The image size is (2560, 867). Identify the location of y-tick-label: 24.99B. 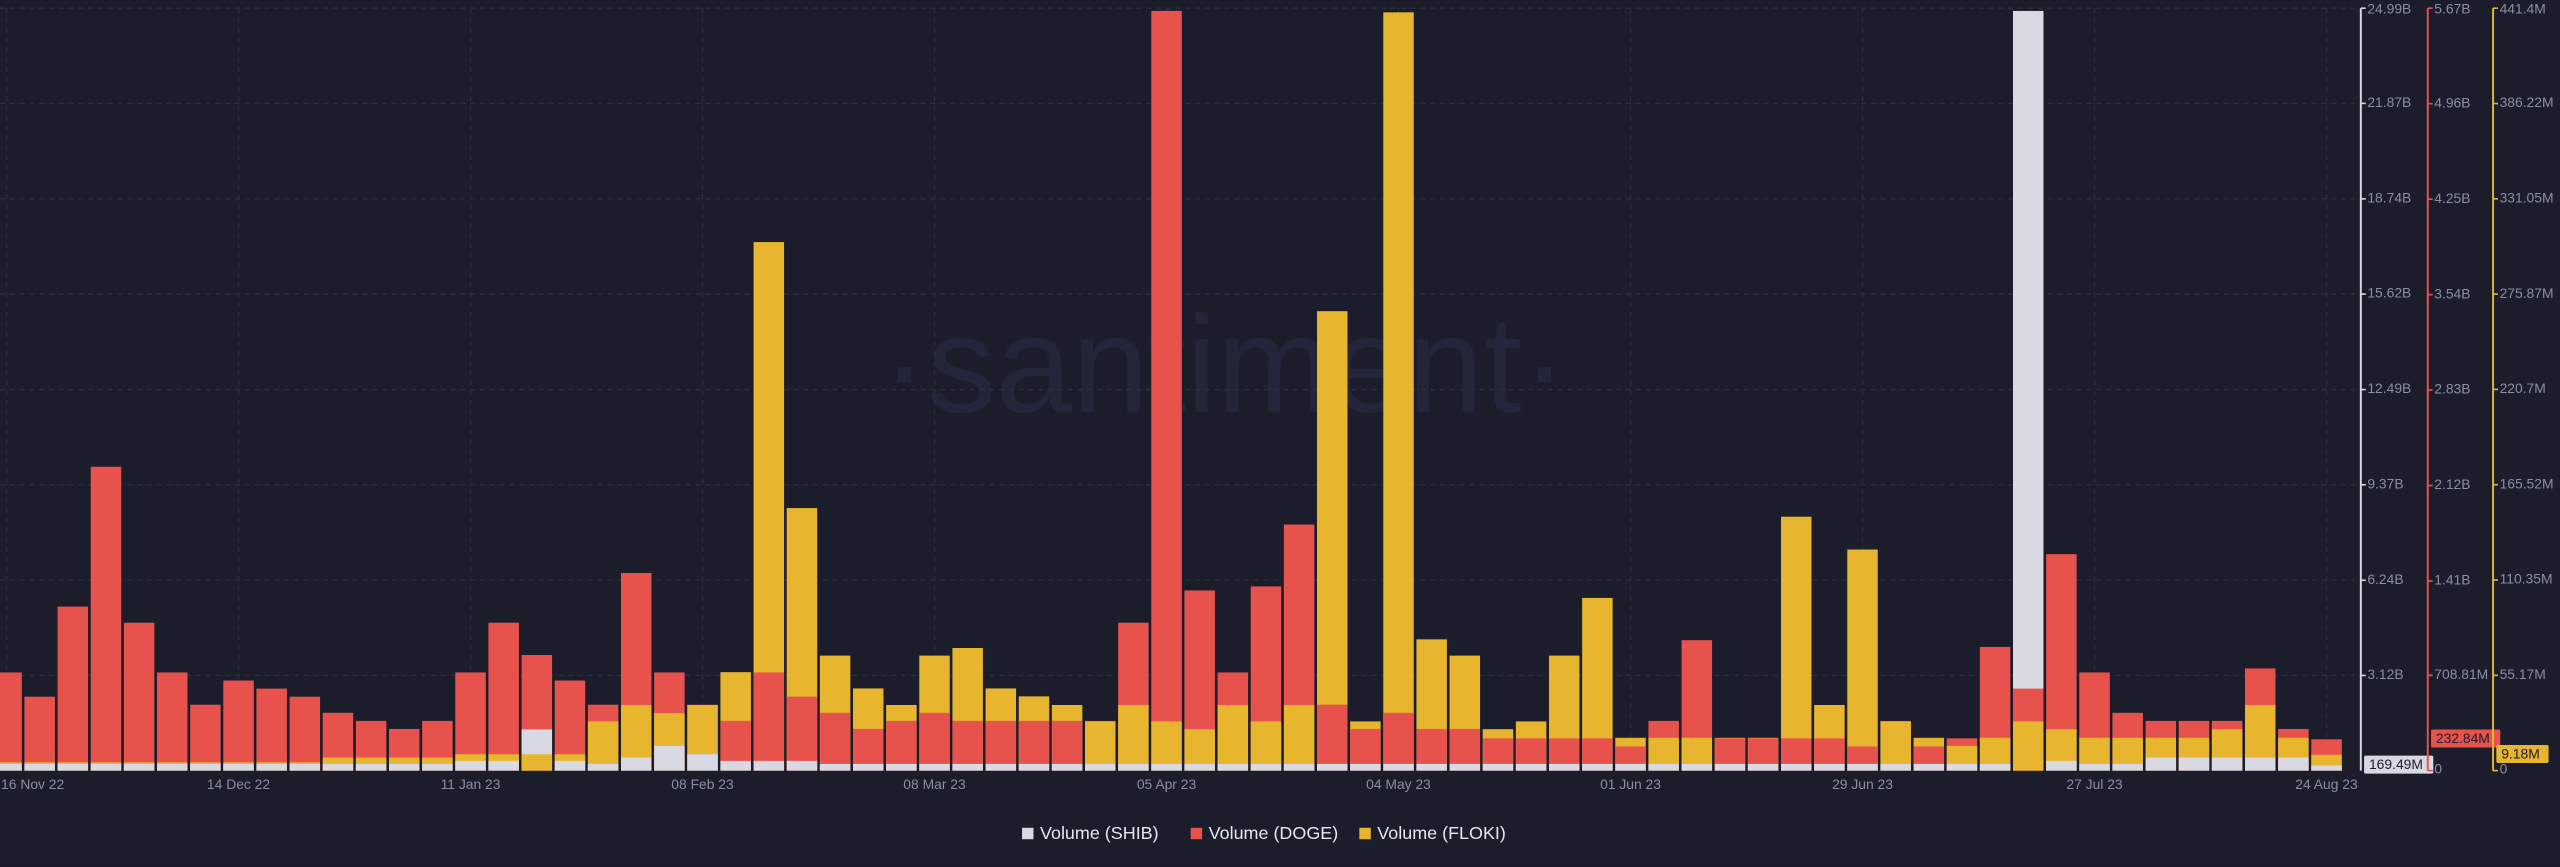
(2389, 8).